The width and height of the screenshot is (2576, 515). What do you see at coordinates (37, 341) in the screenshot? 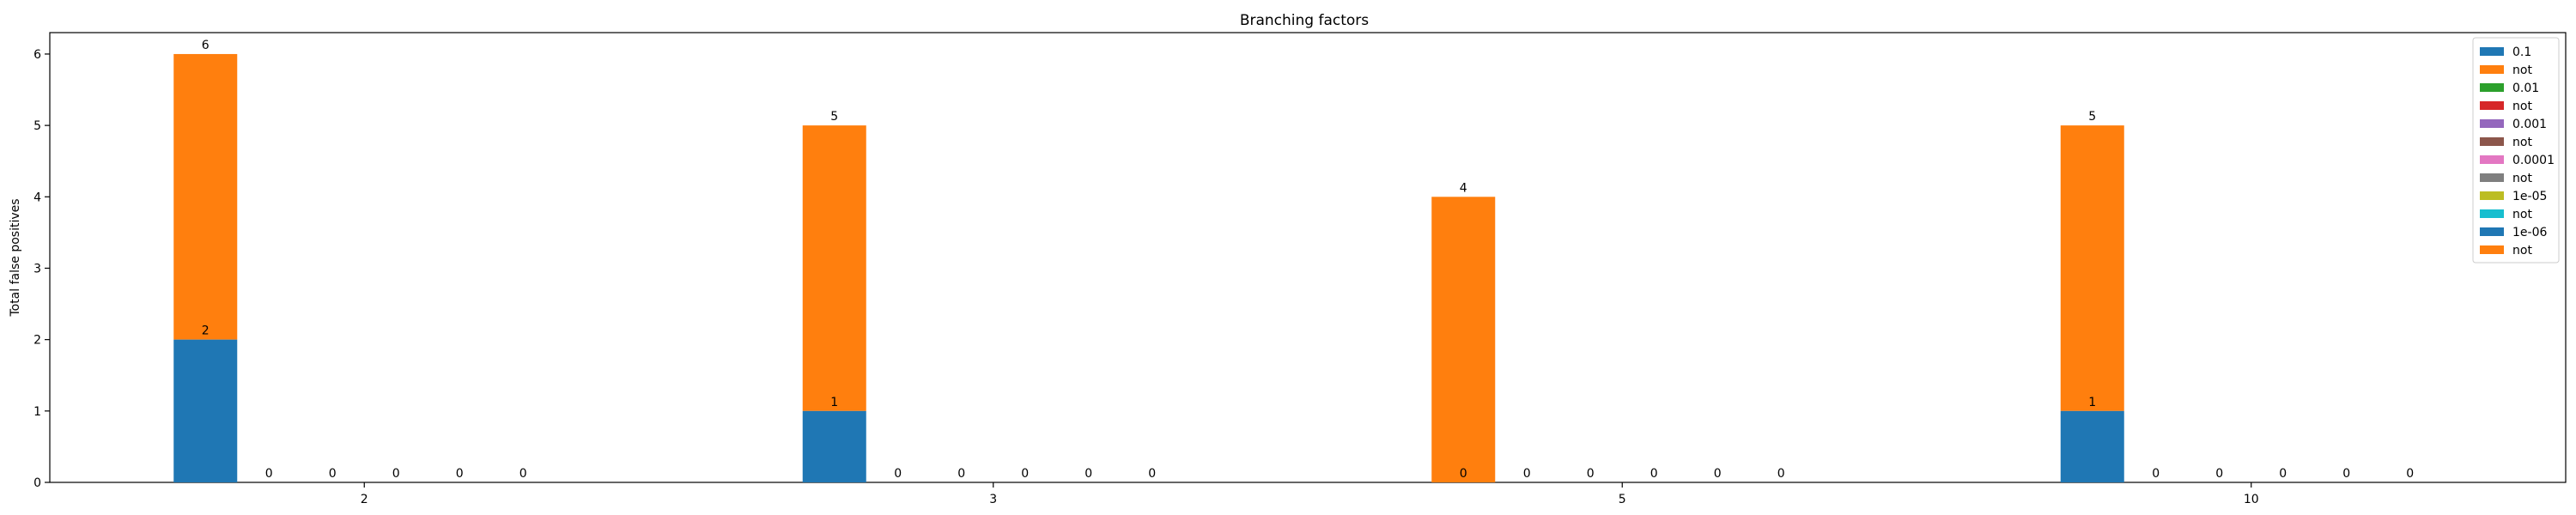
I see `y-tick-label: 2` at bounding box center [37, 341].